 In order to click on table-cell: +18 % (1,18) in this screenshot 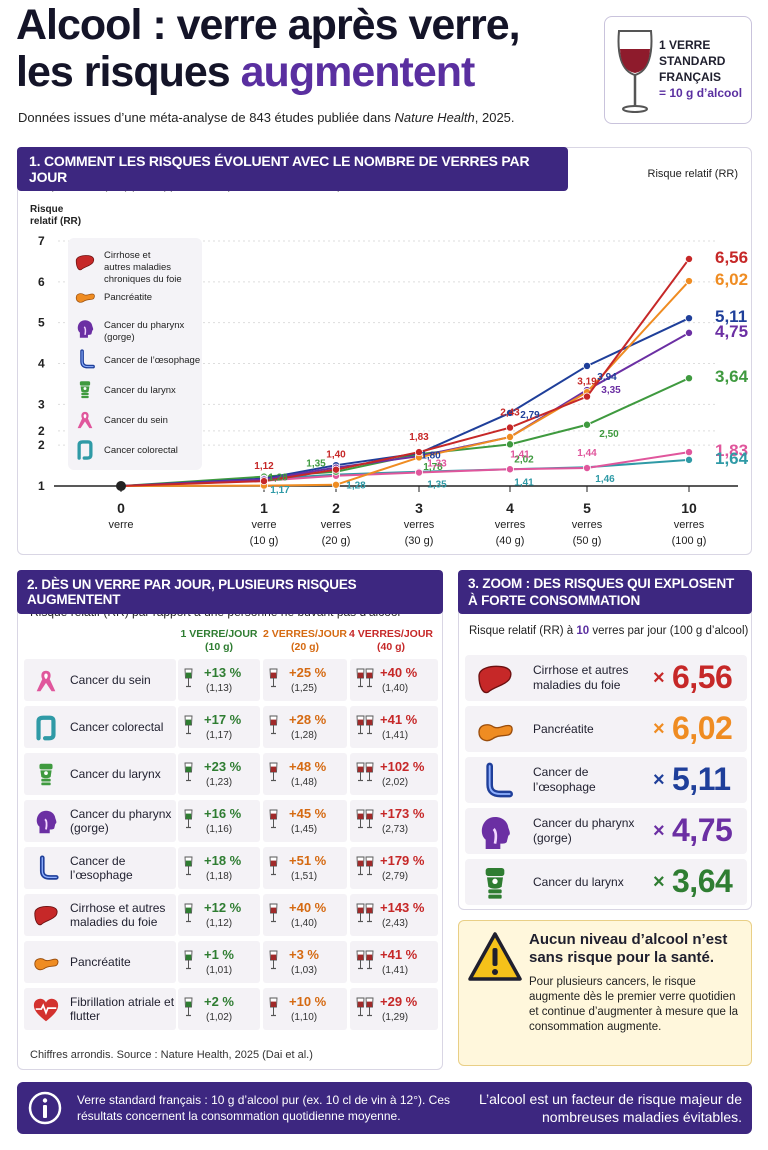, I will do `click(219, 868)`.